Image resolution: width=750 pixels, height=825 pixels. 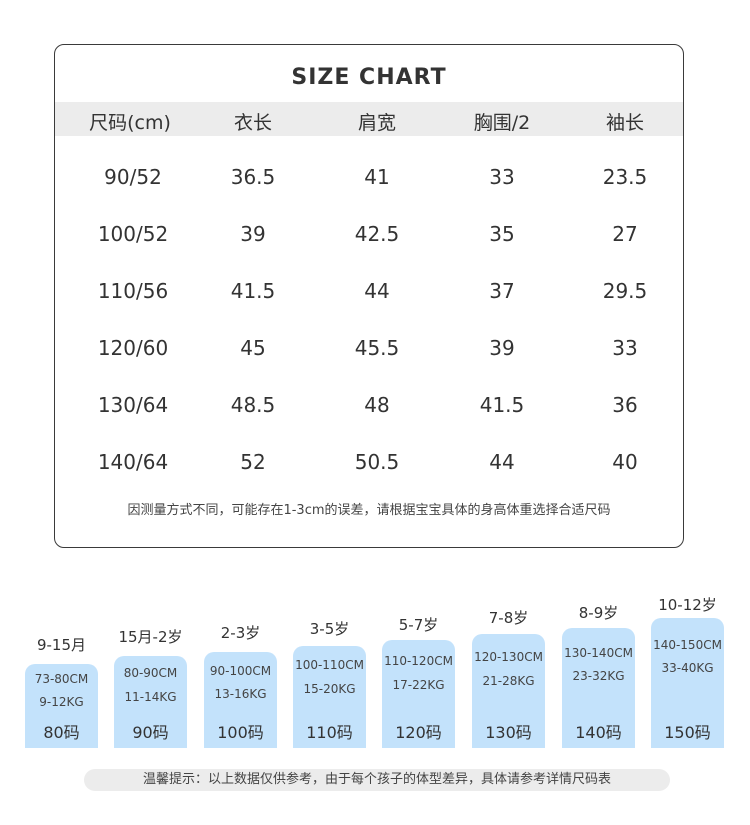 I want to click on size-step-90: 15月-2岁 80-90CM 11-14KG 90码, so click(x=150, y=687).